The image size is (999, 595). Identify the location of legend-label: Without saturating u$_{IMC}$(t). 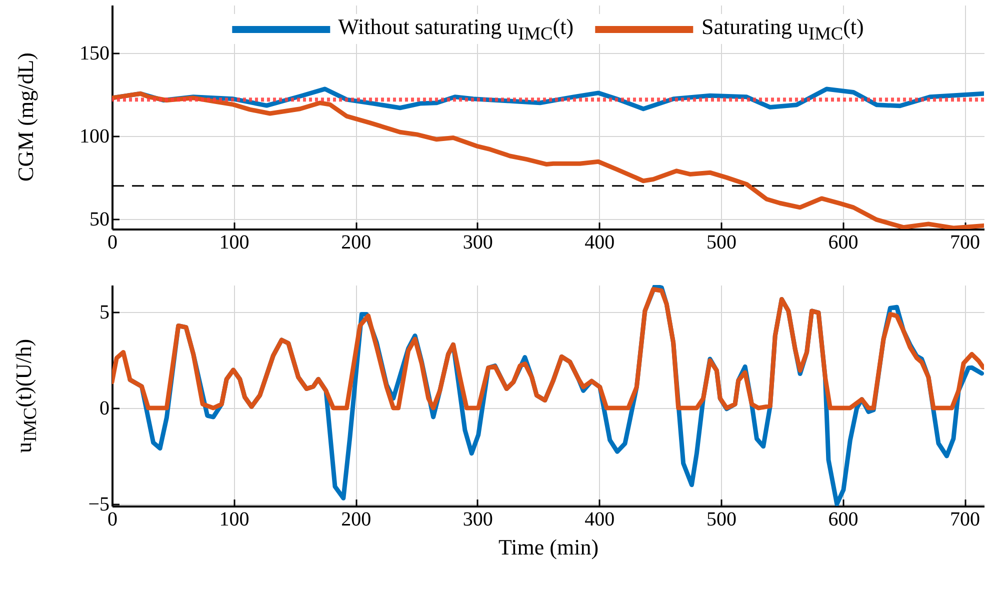
(456, 29).